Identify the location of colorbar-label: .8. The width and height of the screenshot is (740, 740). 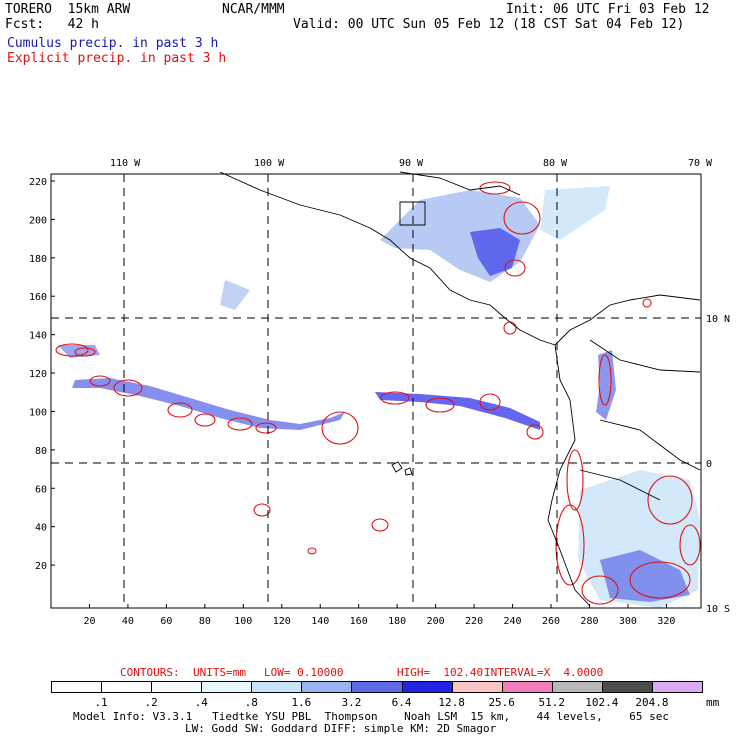
(251, 702).